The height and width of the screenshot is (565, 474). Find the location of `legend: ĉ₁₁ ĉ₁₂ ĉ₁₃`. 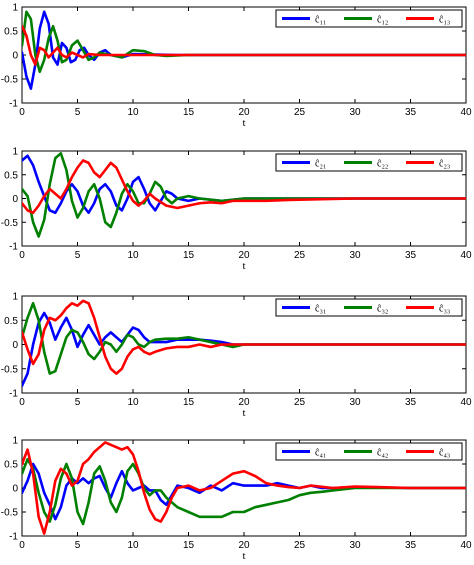

legend: ĉ₁₁ ĉ₁₂ ĉ₁₃ is located at coordinates (369, 18).